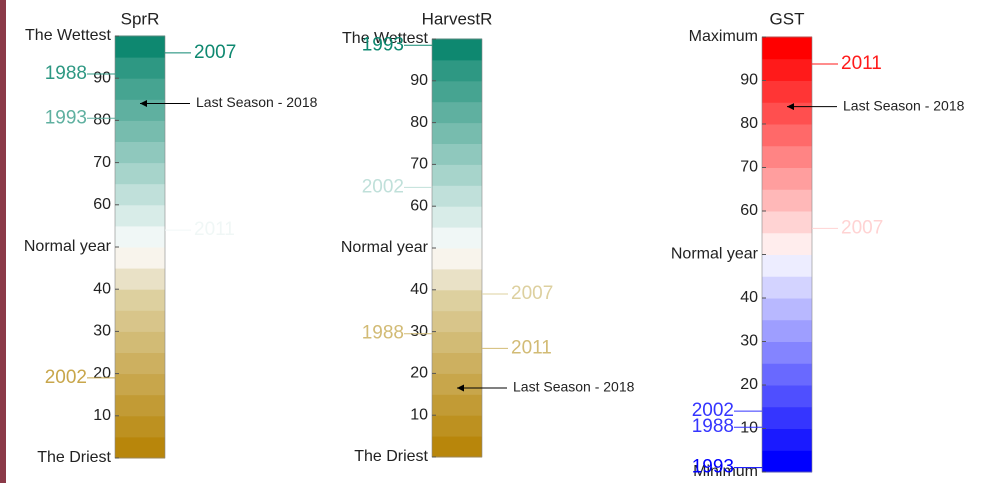  I want to click on edge-strip, so click(3, 241).